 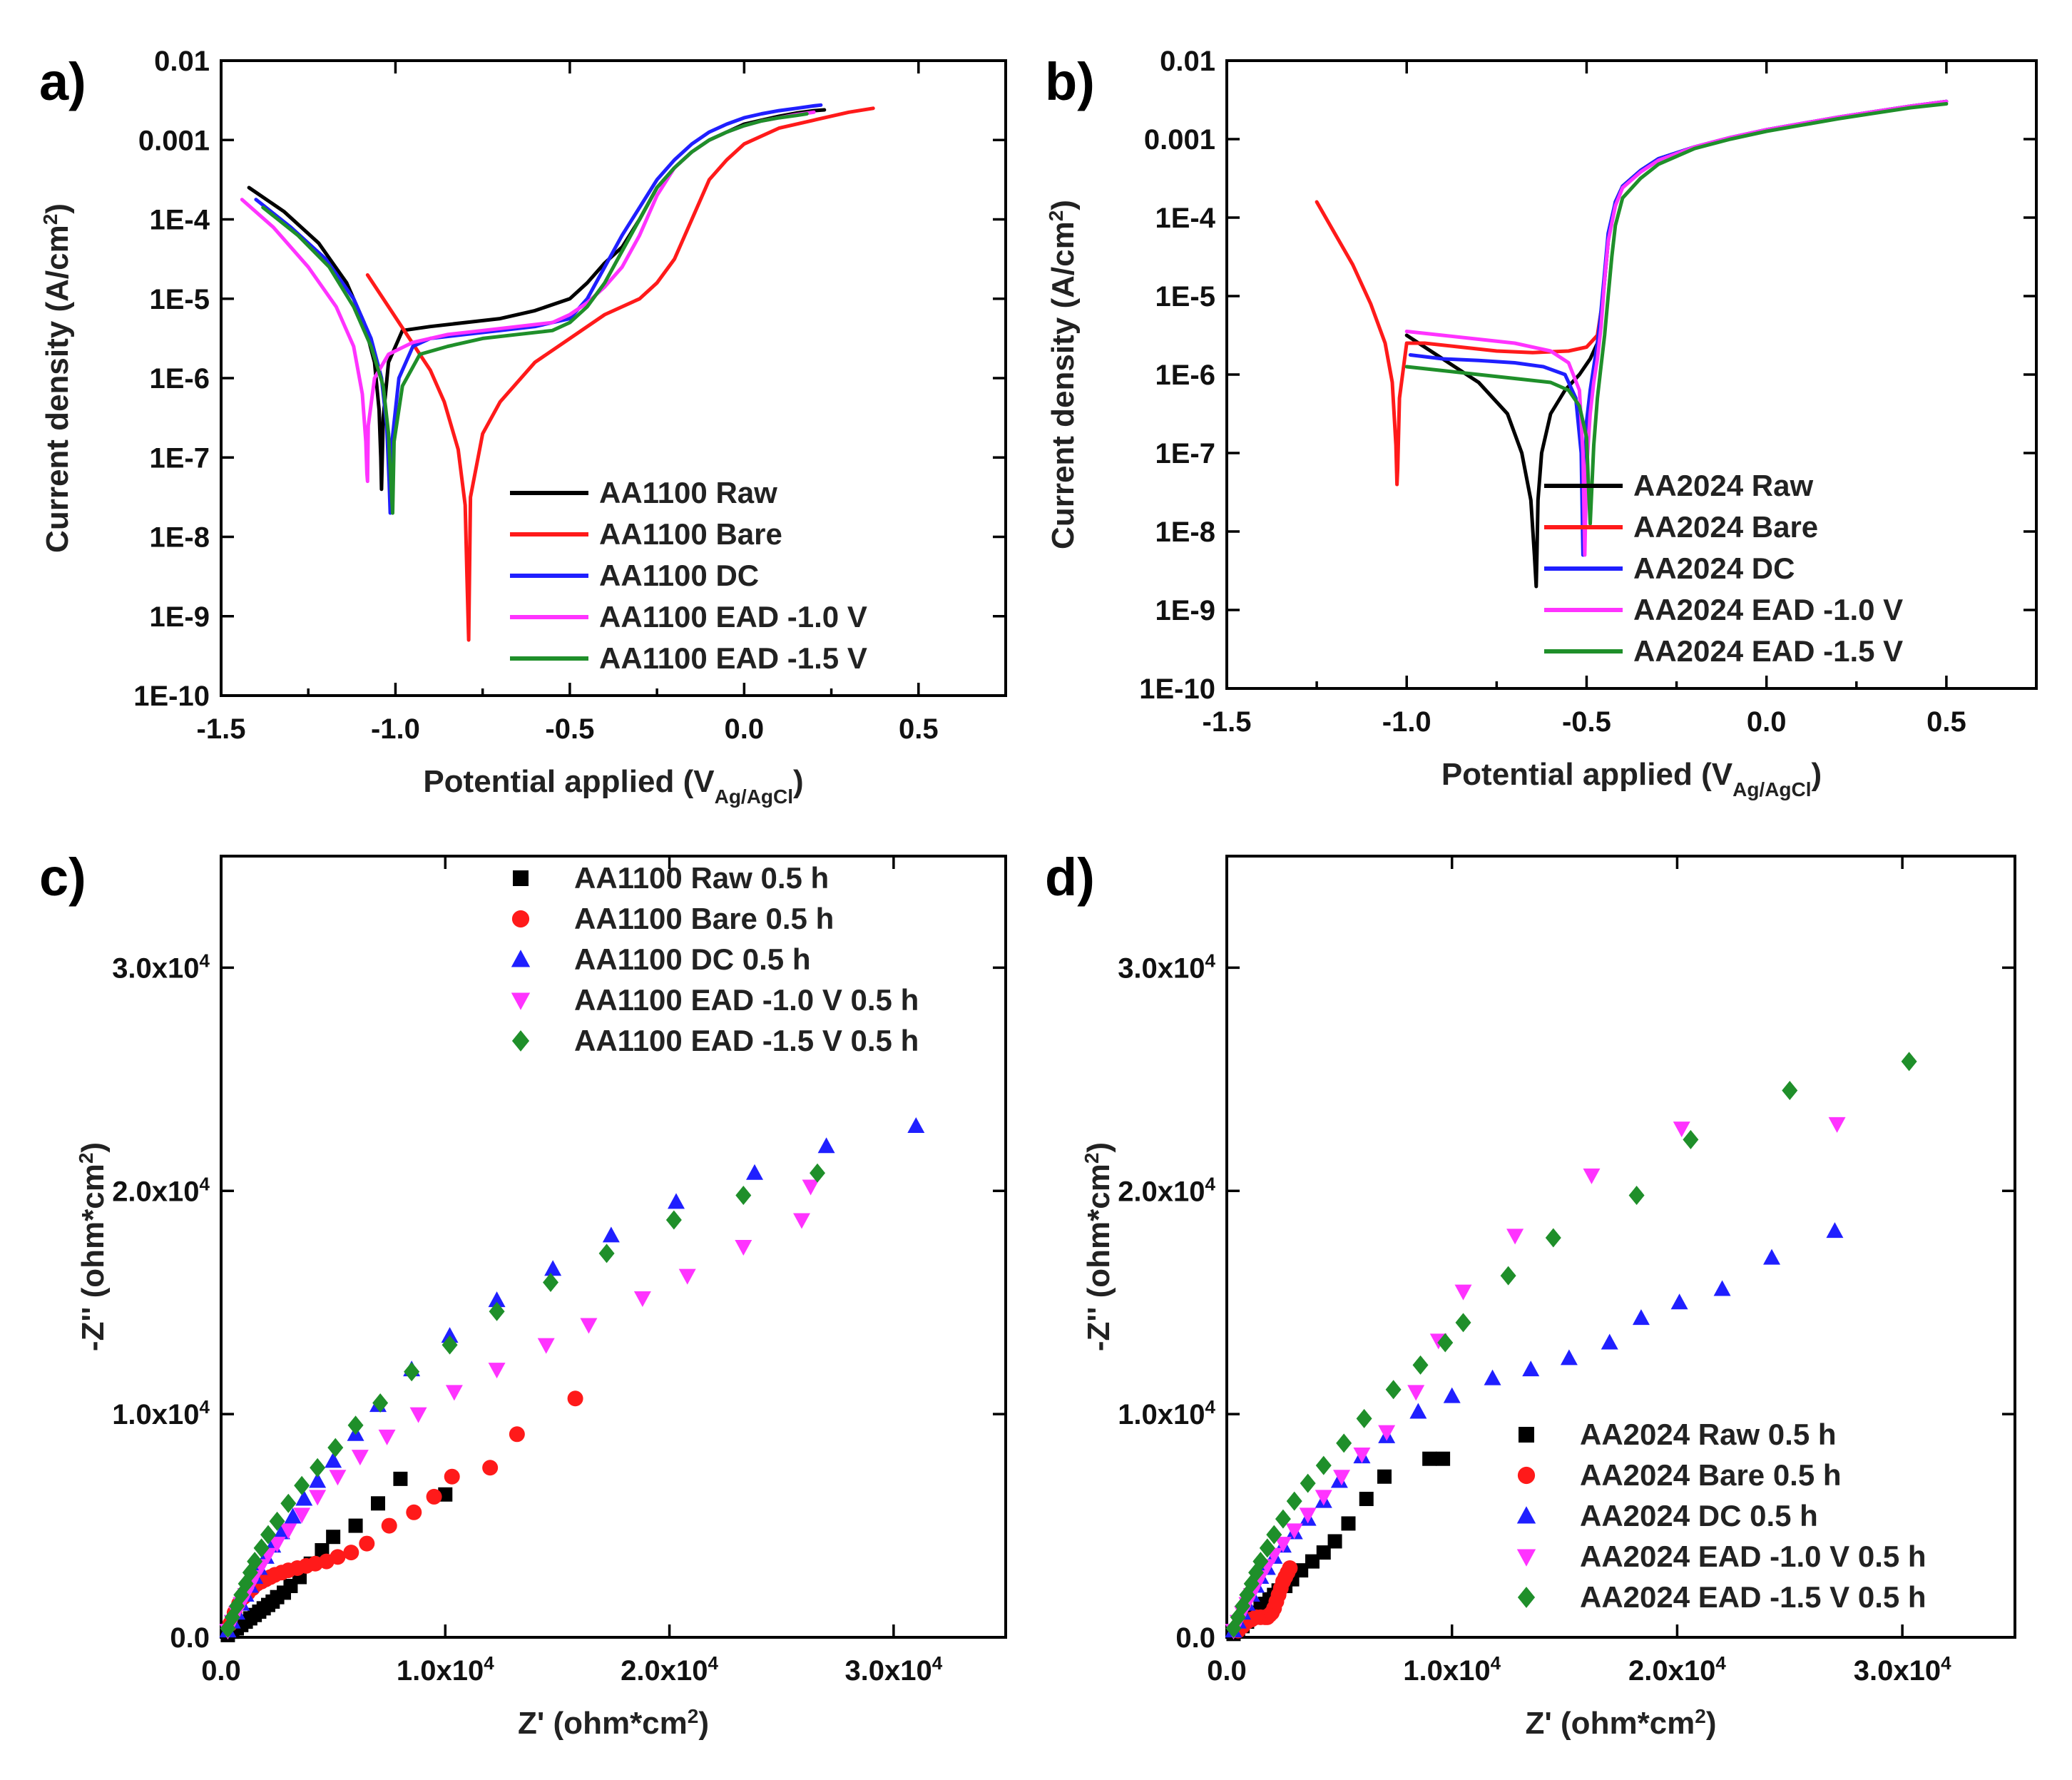 What do you see at coordinates (1070, 82) in the screenshot?
I see `panel-letter: b)` at bounding box center [1070, 82].